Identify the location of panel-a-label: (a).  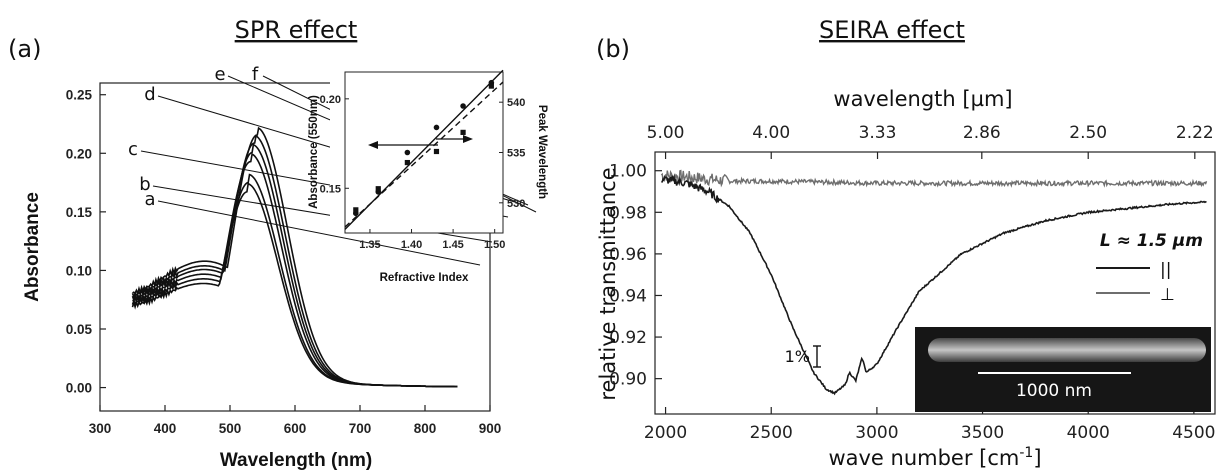
(24, 49).